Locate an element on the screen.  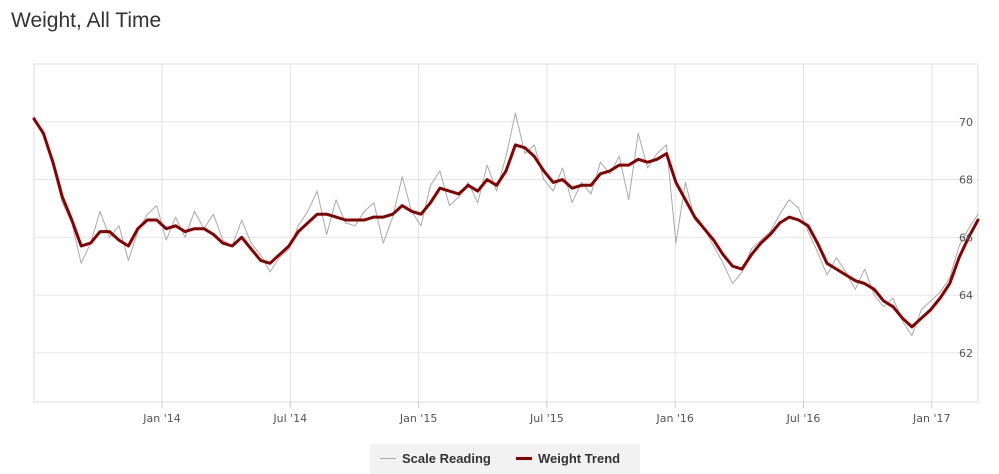
x-tick-label: Jan '15 is located at coordinates (418, 418).